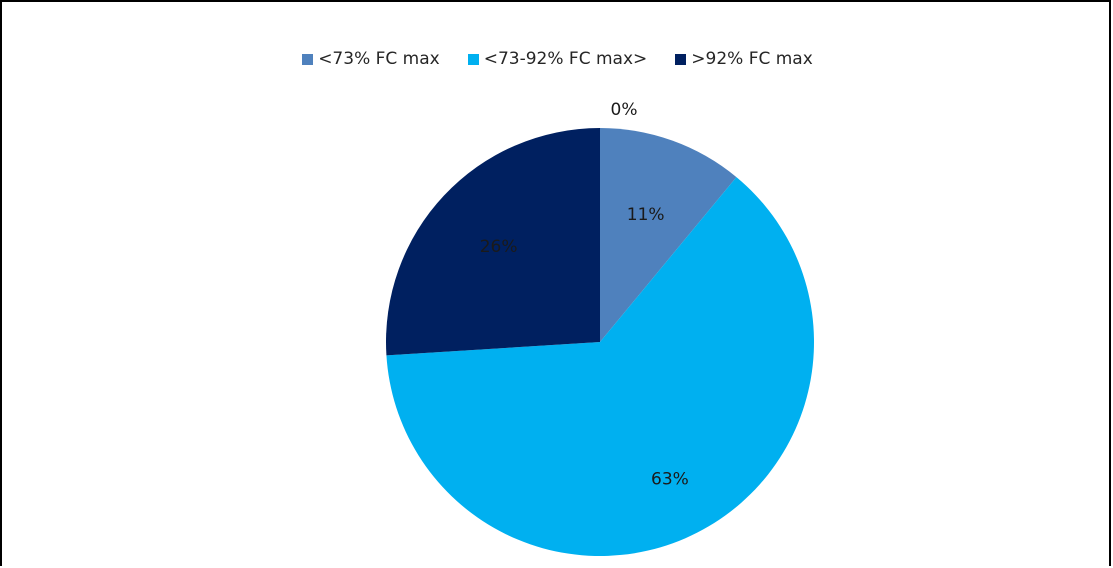 The width and height of the screenshot is (1113, 568). I want to click on data-label-under-73: 11%, so click(646, 215).